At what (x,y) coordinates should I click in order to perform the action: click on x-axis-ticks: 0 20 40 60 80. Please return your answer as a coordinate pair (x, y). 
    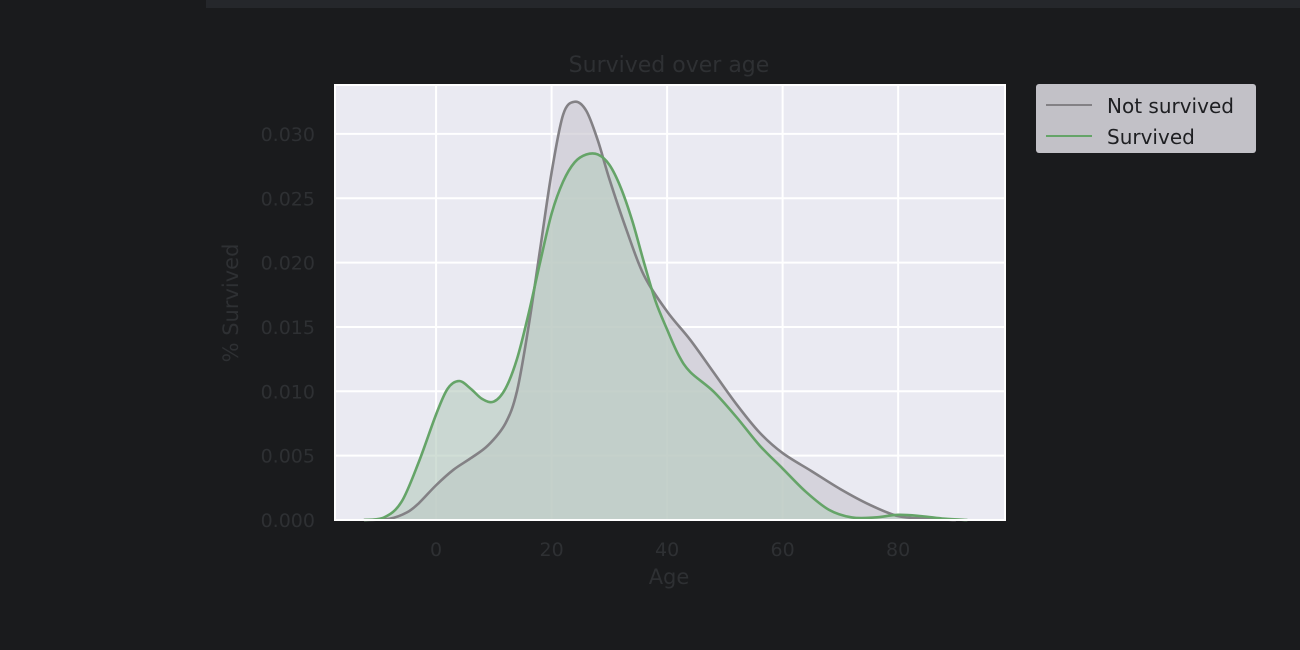
    Looking at the image, I should click on (670, 550).